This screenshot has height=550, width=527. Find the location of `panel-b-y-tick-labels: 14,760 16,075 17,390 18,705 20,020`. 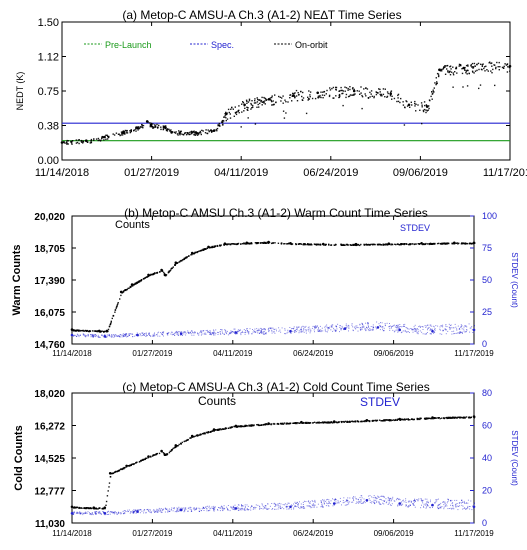

panel-b-y-tick-labels: 14,760 16,075 17,390 18,705 20,020 is located at coordinates (49, 281).